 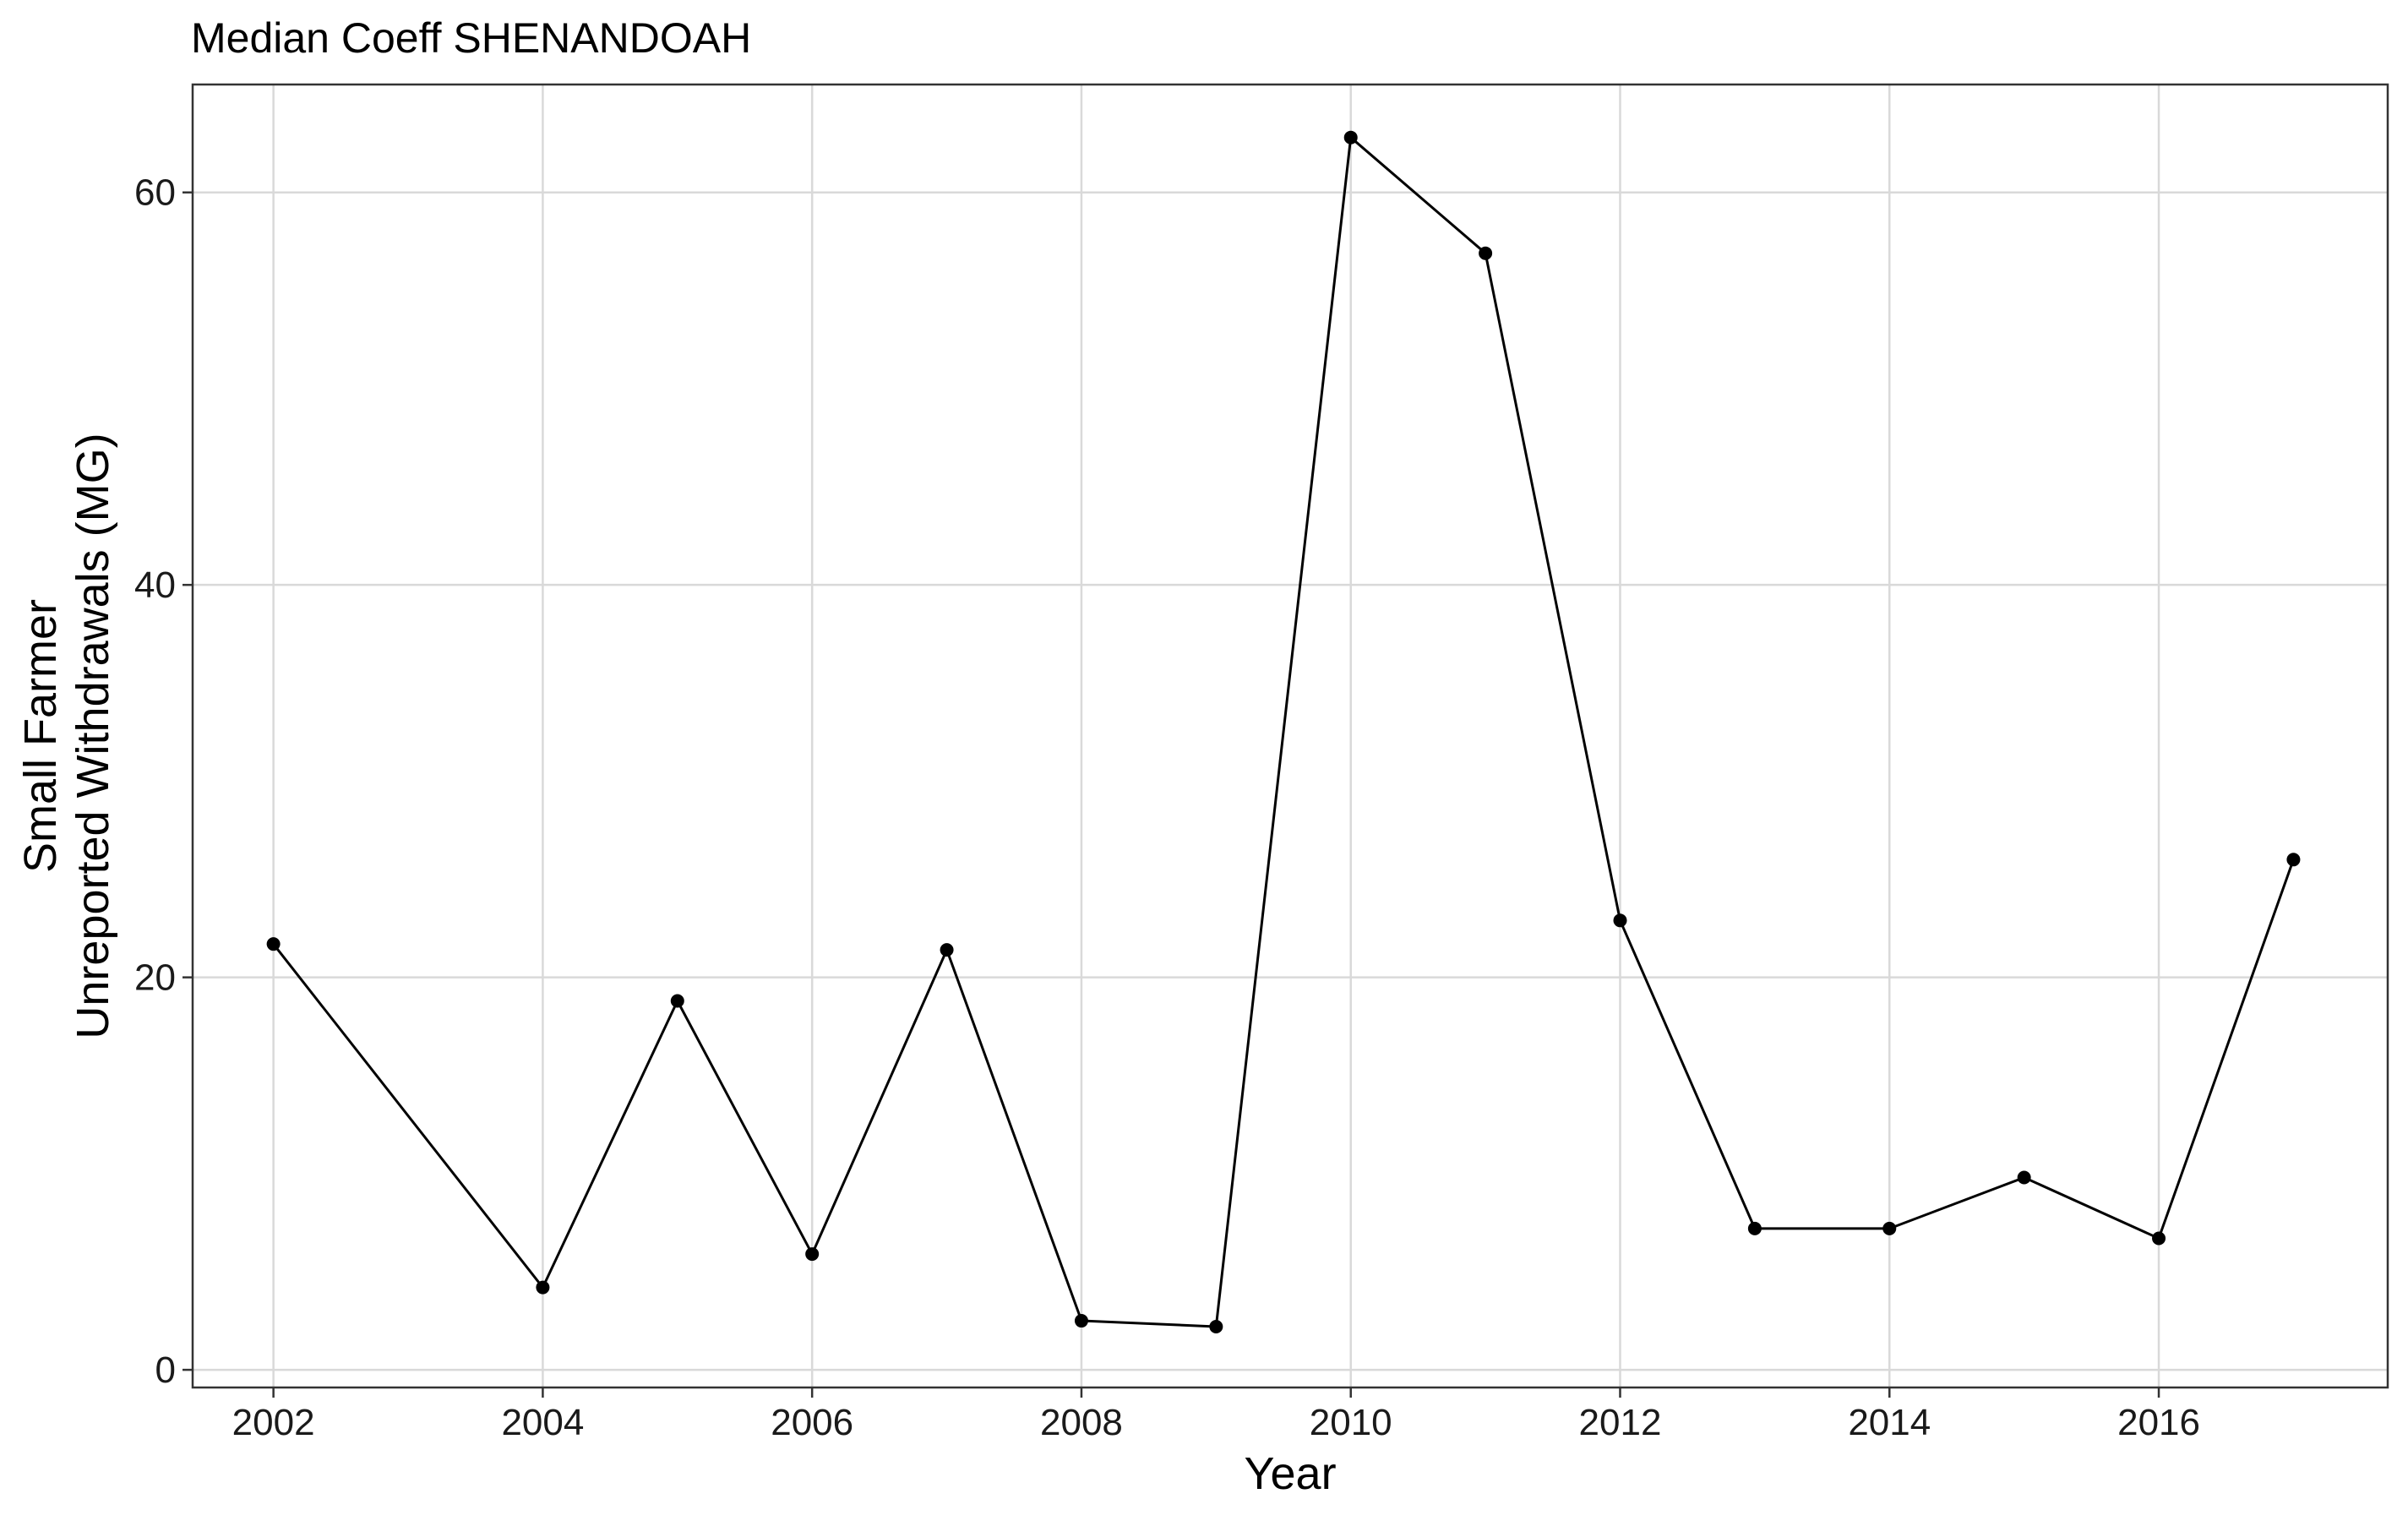 I want to click on y-tick-label-0: 0, so click(x=165, y=1370).